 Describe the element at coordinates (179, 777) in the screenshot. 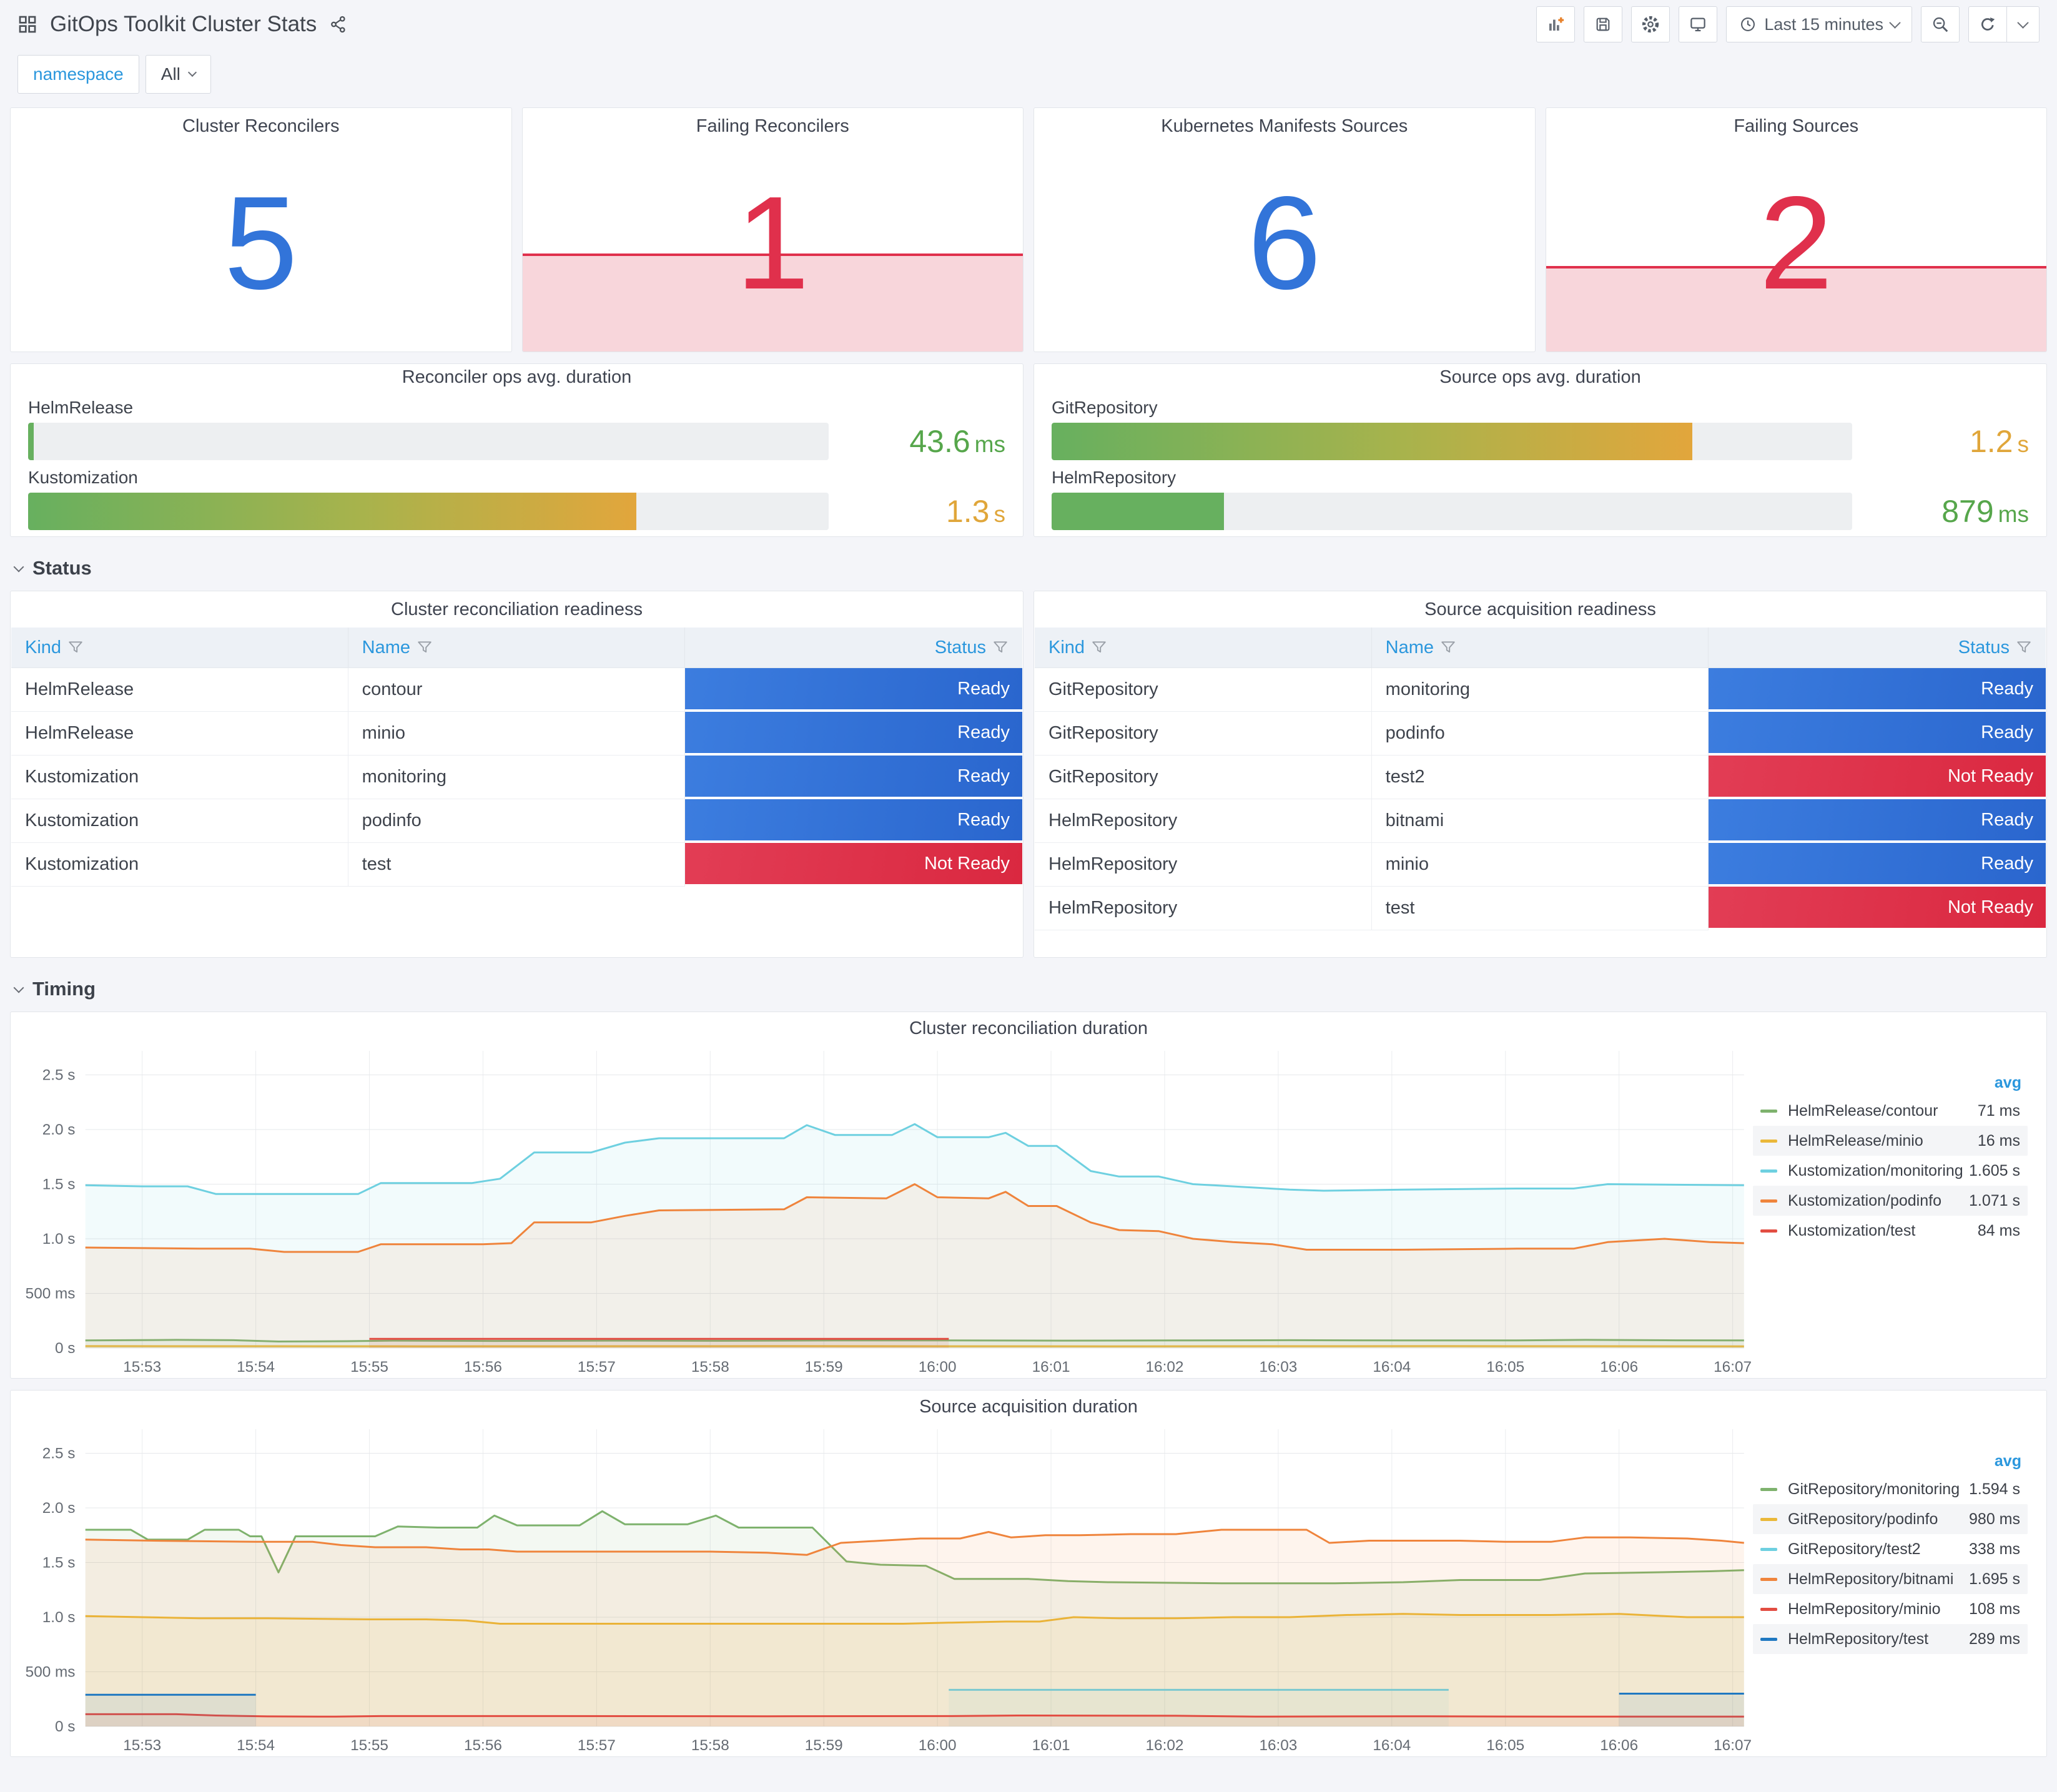

I see `cell-kind: Kustomization` at that location.